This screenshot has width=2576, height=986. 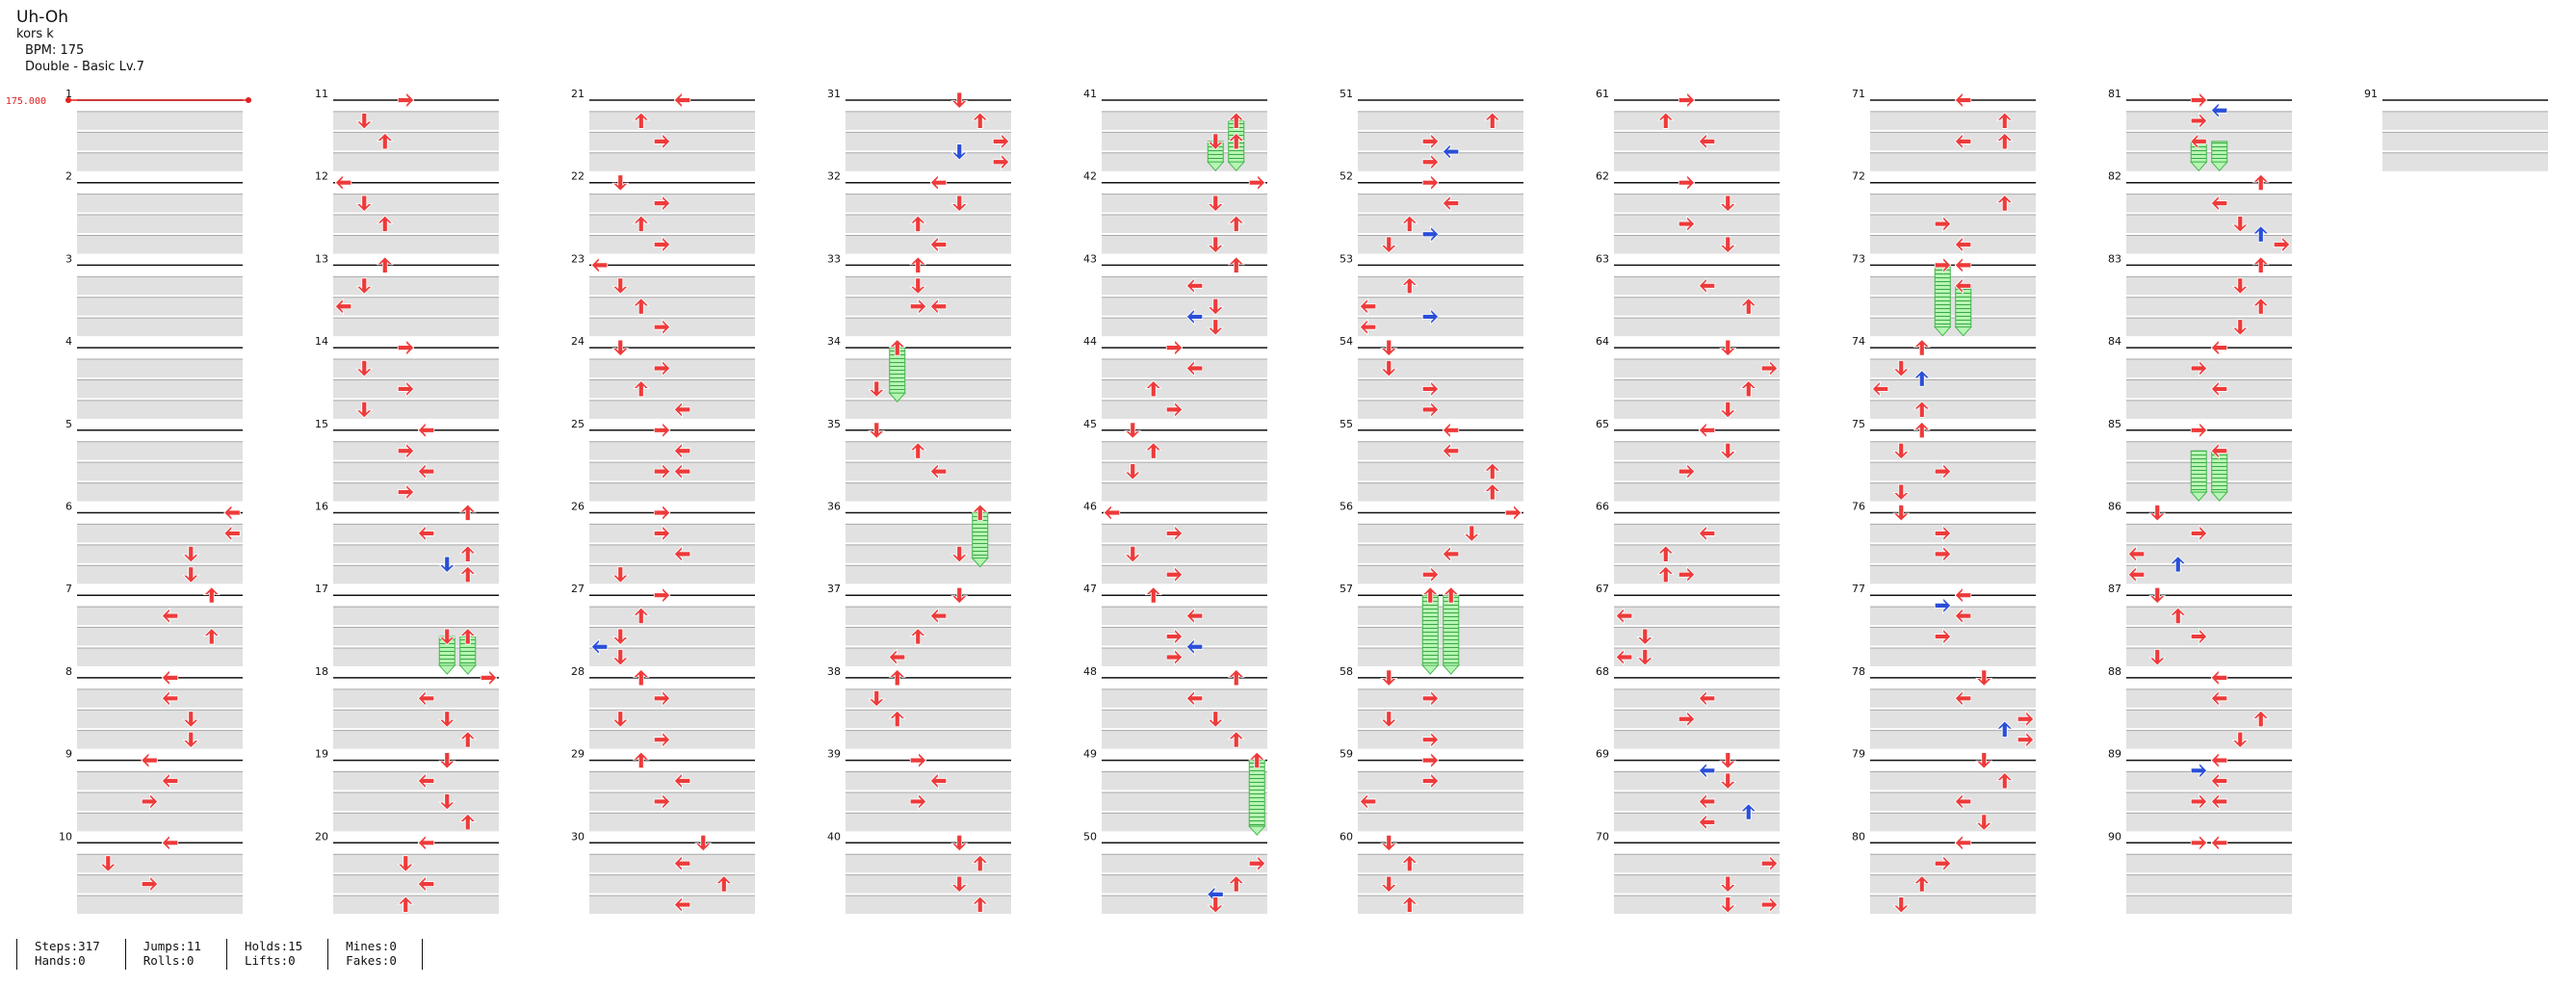 What do you see at coordinates (1346, 836) in the screenshot?
I see `measure-number: 60` at bounding box center [1346, 836].